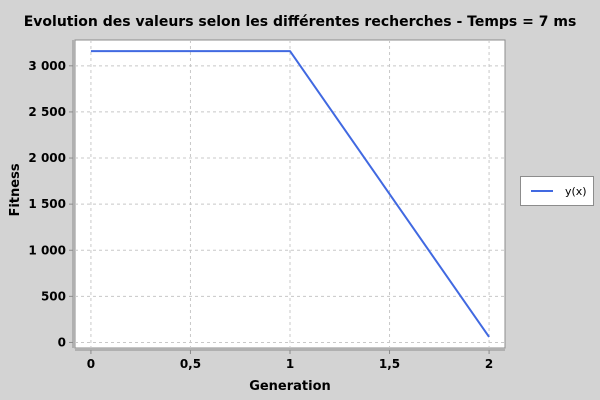 This screenshot has width=600, height=400. What do you see at coordinates (47, 112) in the screenshot?
I see `y-tick-label: 2 500` at bounding box center [47, 112].